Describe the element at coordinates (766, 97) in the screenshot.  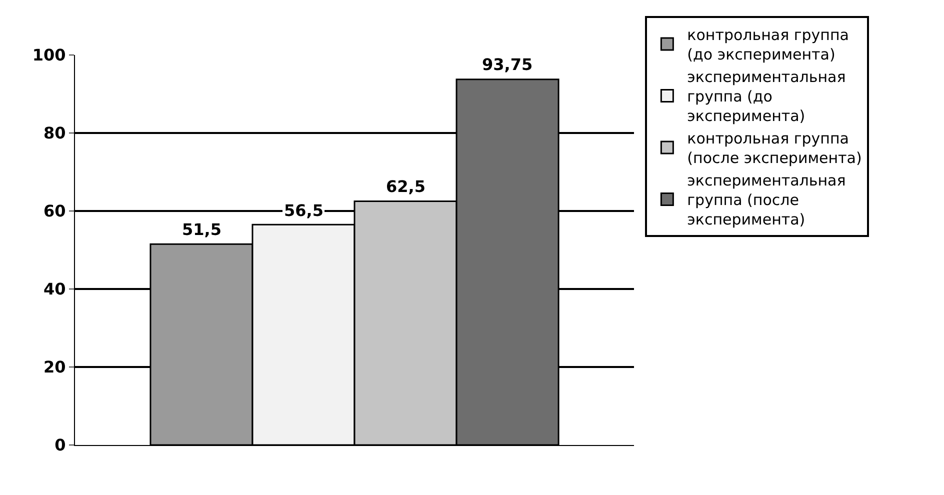
I see `legend-label: экспериментальная группа (до эксперимента)` at that location.